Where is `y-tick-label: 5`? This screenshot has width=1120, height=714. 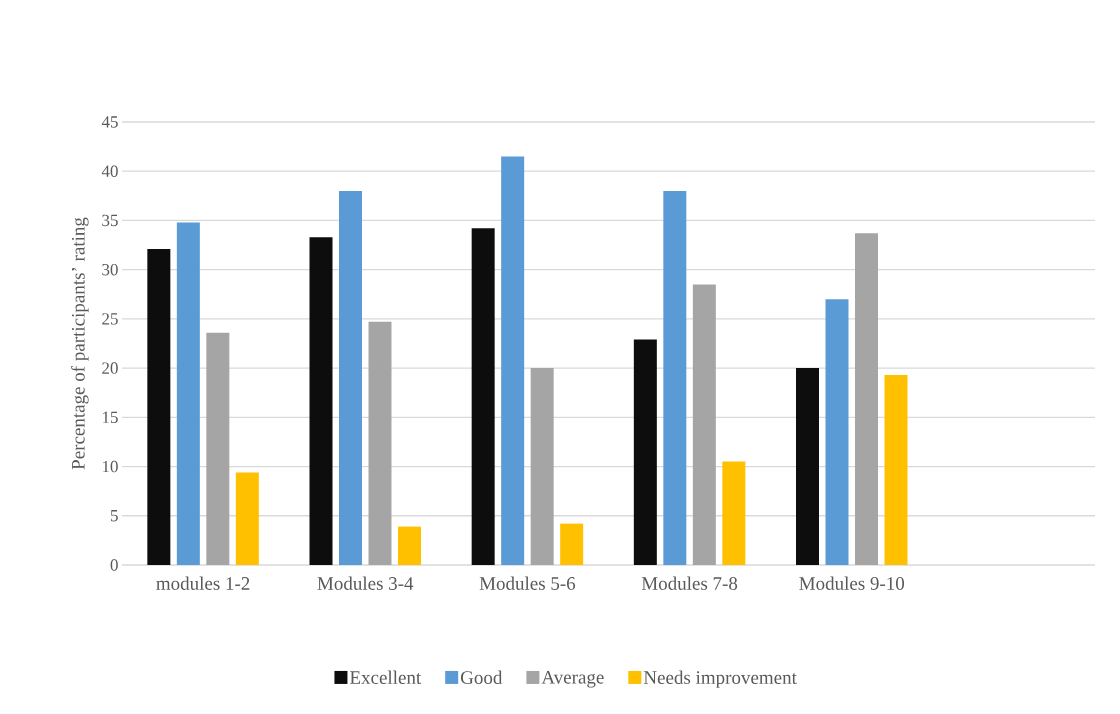
y-tick-label: 5 is located at coordinates (114, 516).